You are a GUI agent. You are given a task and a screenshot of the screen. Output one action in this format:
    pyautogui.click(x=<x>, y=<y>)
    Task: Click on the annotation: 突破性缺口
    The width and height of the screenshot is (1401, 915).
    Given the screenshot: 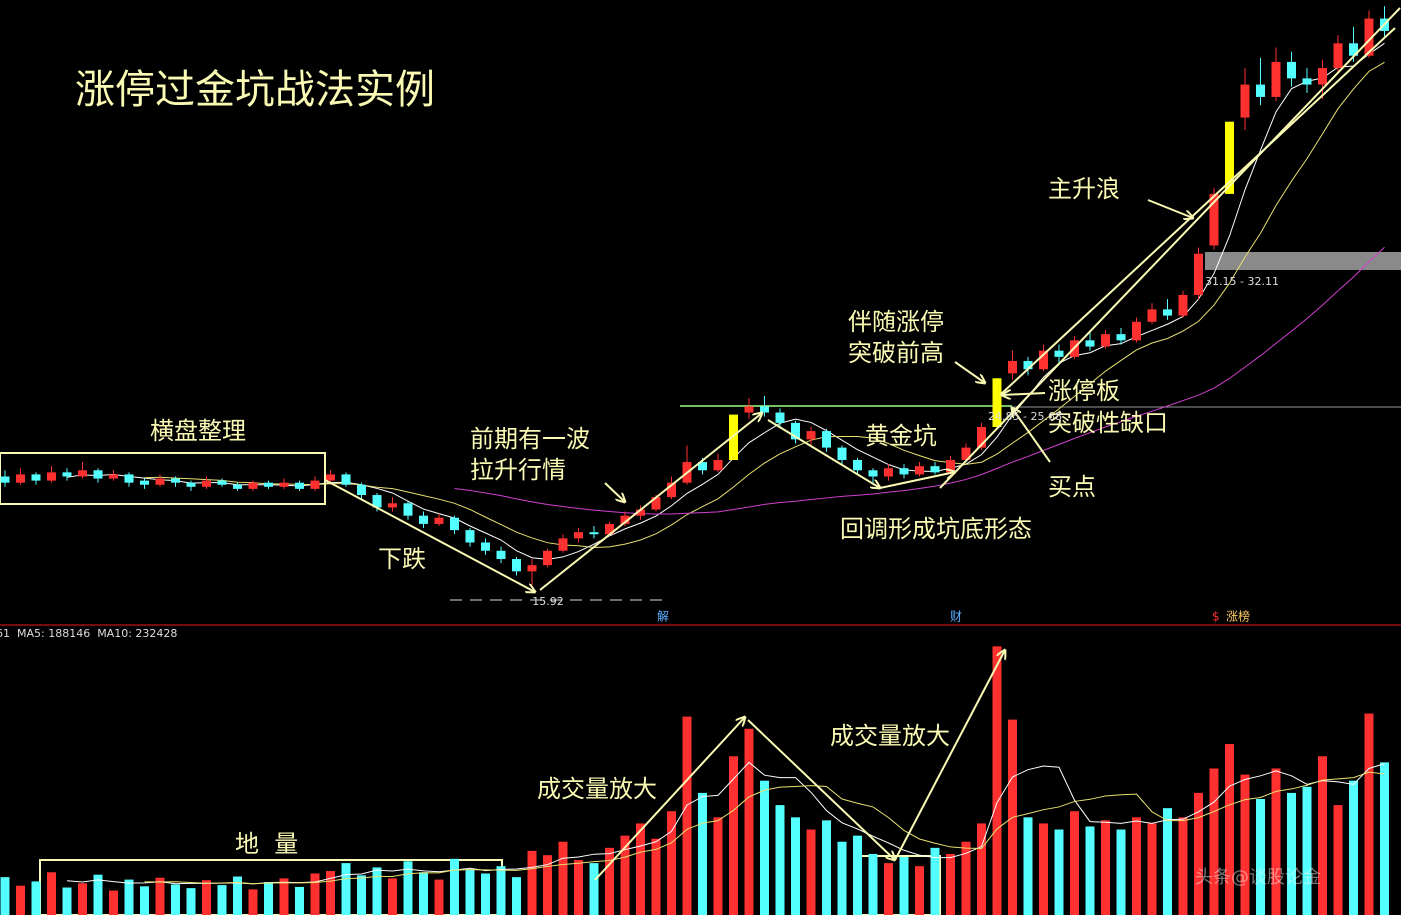 What is the action you would take?
    pyautogui.click(x=1108, y=423)
    